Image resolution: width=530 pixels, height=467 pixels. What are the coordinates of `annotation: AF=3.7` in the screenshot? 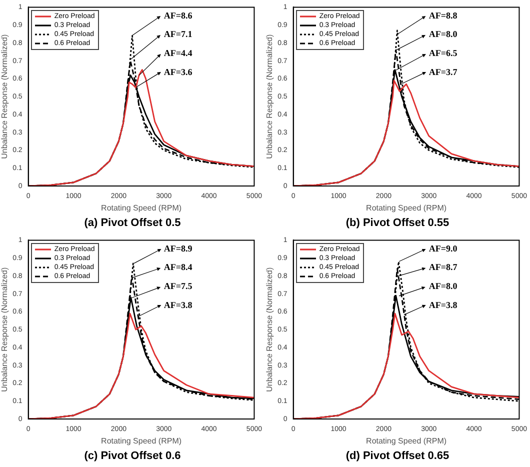 It's located at (443, 71).